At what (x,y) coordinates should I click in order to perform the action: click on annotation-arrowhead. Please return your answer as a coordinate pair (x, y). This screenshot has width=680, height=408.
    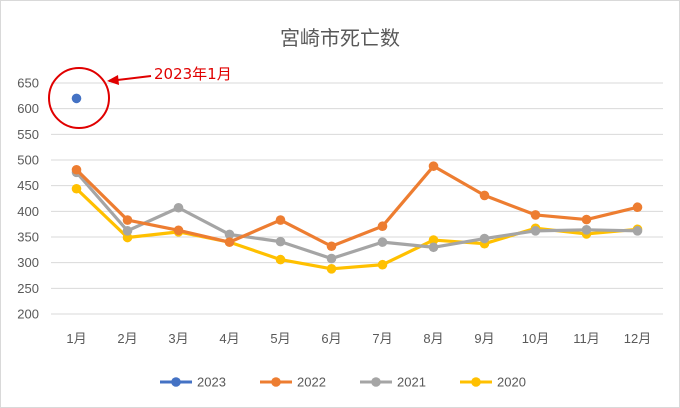
    Looking at the image, I should click on (113, 80).